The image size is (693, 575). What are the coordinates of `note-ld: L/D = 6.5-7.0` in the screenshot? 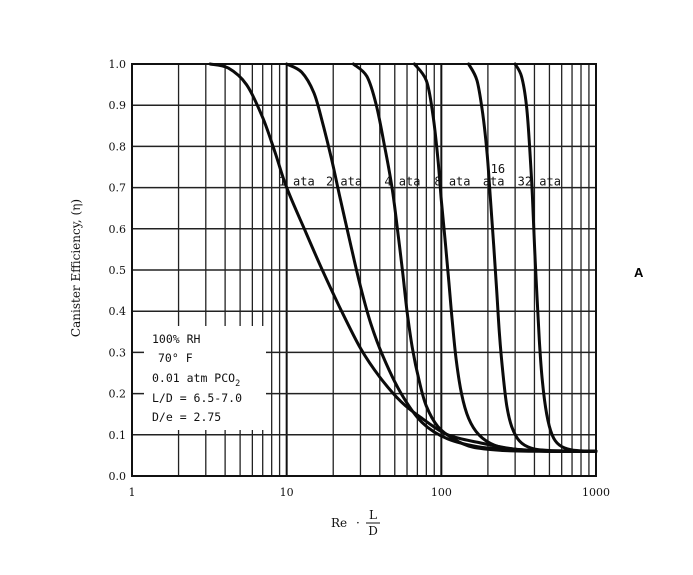 It's located at (197, 398).